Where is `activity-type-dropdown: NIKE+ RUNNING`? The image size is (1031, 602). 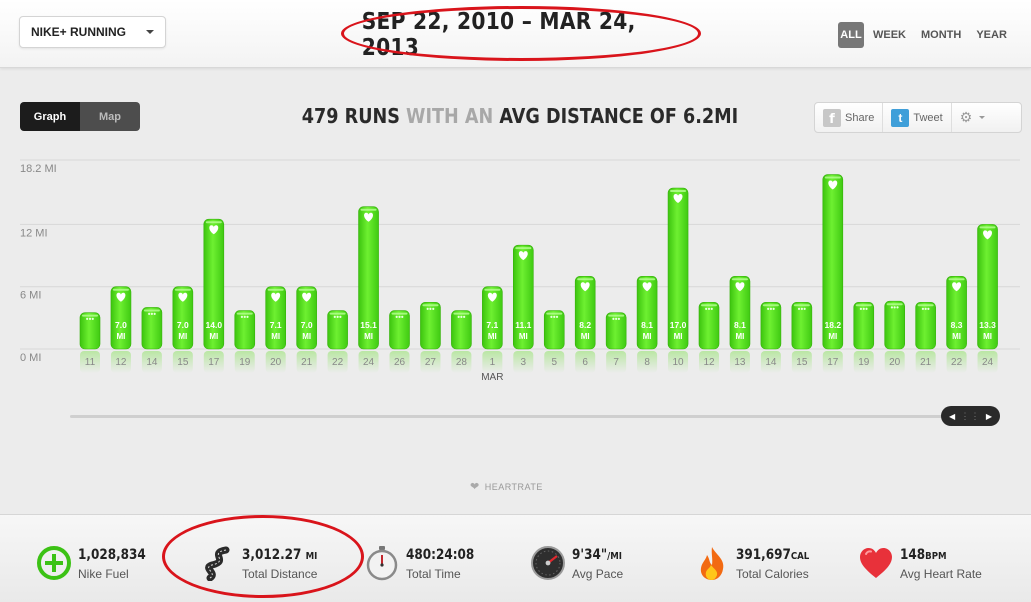
activity-type-dropdown: NIKE+ RUNNING is located at coordinates (92, 32).